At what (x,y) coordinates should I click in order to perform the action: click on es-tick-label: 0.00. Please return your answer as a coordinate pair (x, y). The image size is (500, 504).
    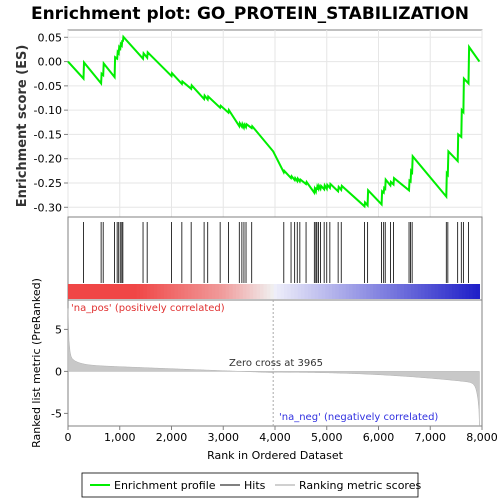
    Looking at the image, I should click on (50, 62).